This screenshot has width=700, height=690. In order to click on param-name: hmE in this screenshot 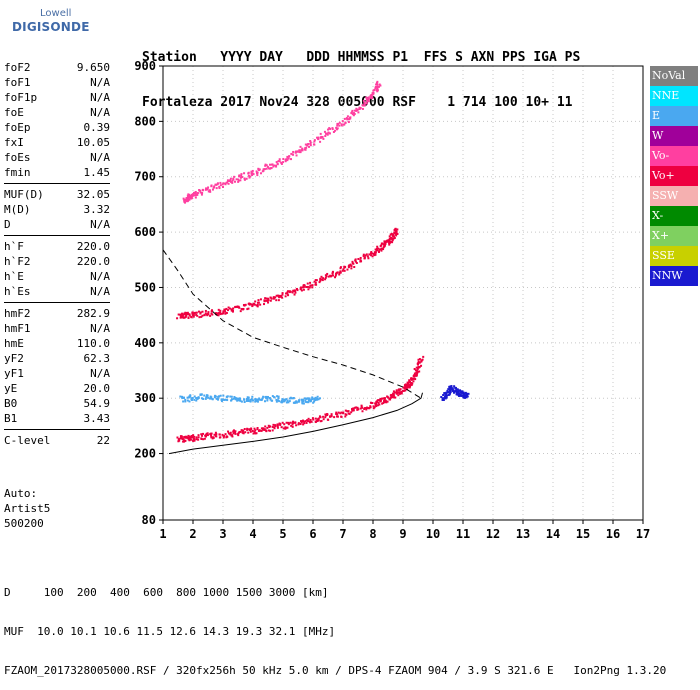, I will do `click(14, 343)`.